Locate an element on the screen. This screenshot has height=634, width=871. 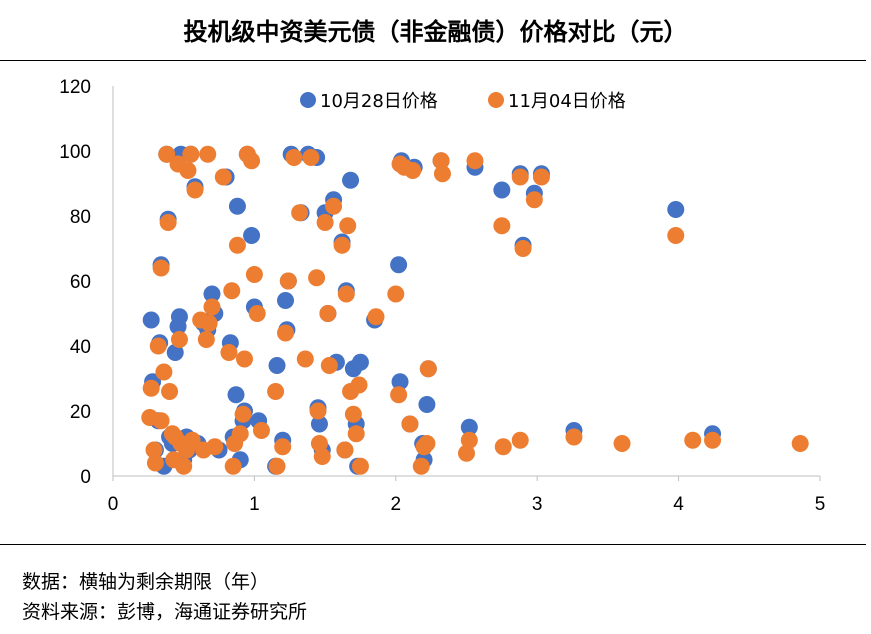
legend-label-oct28: 10月28日价格 is located at coordinates (379, 101).